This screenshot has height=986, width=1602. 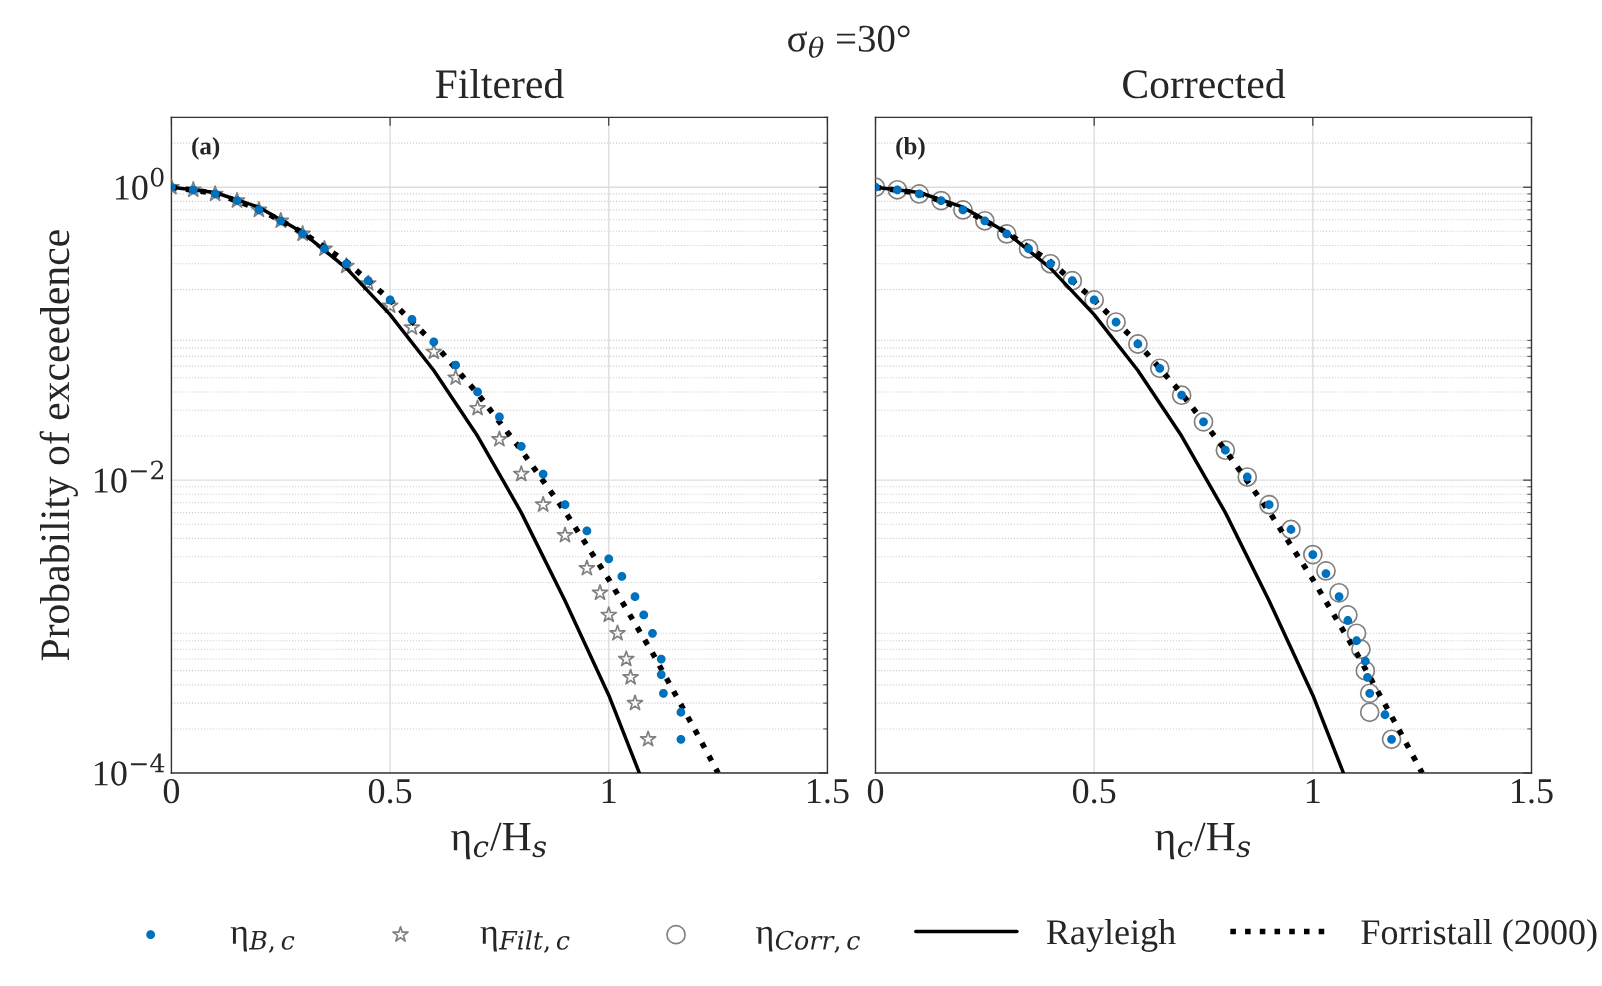 What do you see at coordinates (262, 939) in the screenshot?
I see `legend-label: η$_{B,c}$` at bounding box center [262, 939].